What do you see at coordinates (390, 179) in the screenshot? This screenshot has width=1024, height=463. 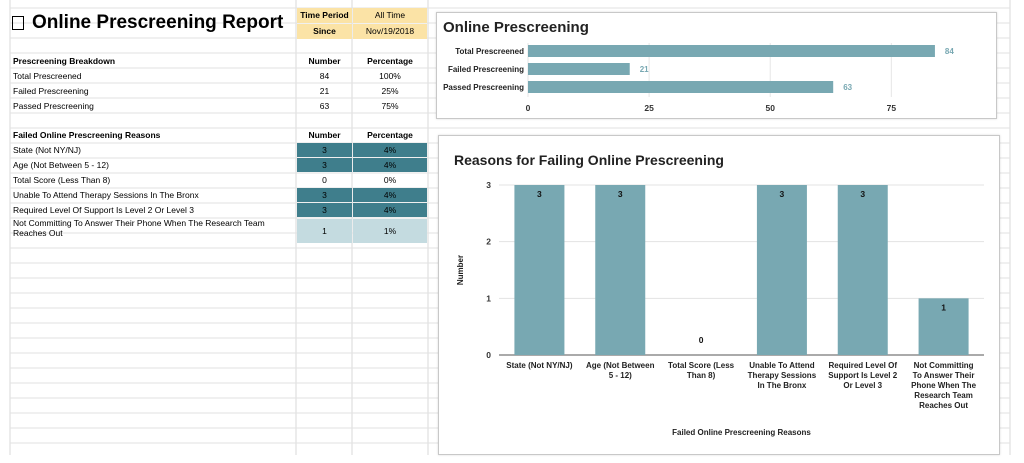 I see `reason-row-percentage: 0%` at bounding box center [390, 179].